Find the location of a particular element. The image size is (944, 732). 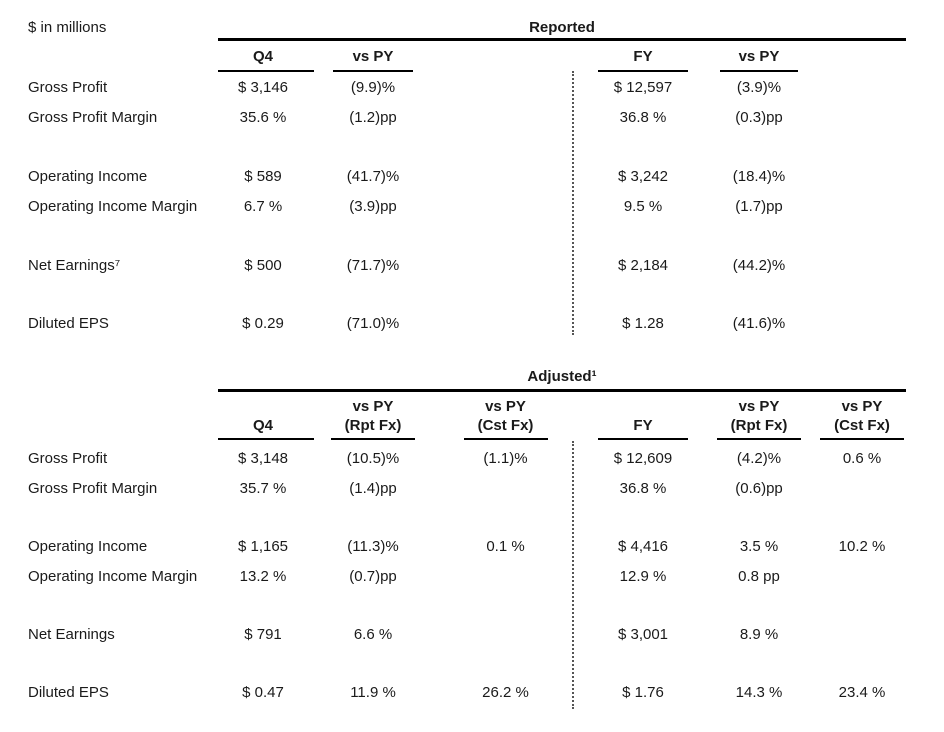

value-fy-vs-py-cst-fx: 23.4 % is located at coordinates (862, 692).